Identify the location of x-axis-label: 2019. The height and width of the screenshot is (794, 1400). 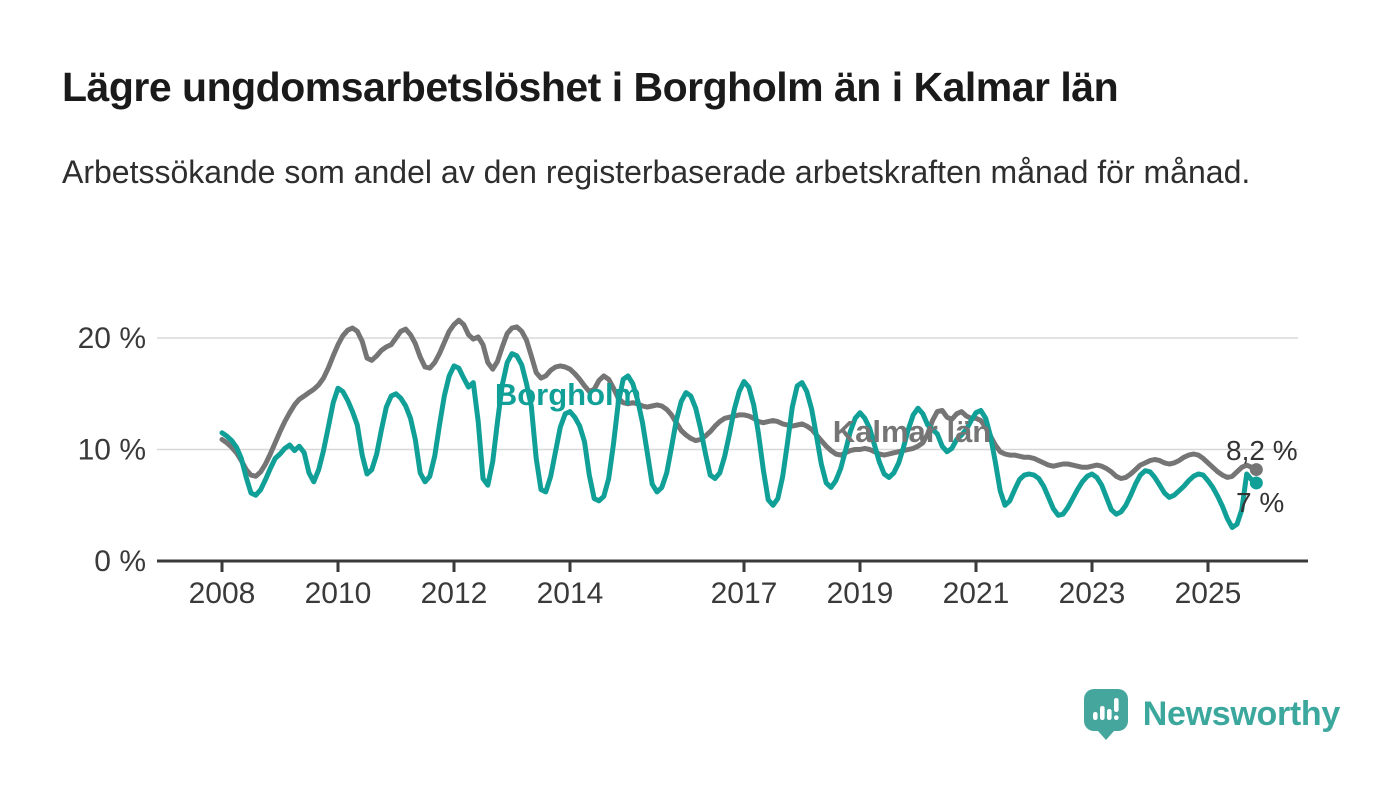
(860, 593).